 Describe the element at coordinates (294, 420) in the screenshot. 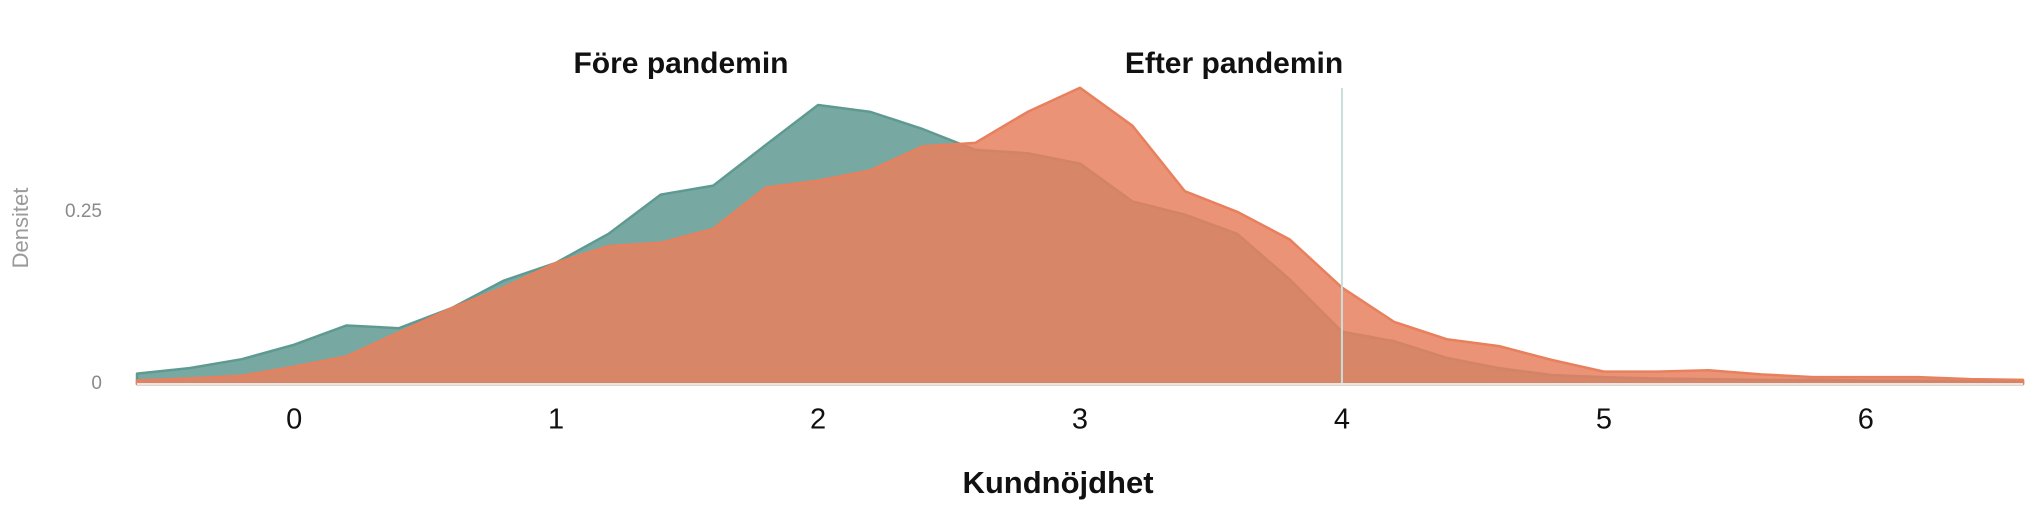

I see `x-tick-label: 0` at that location.